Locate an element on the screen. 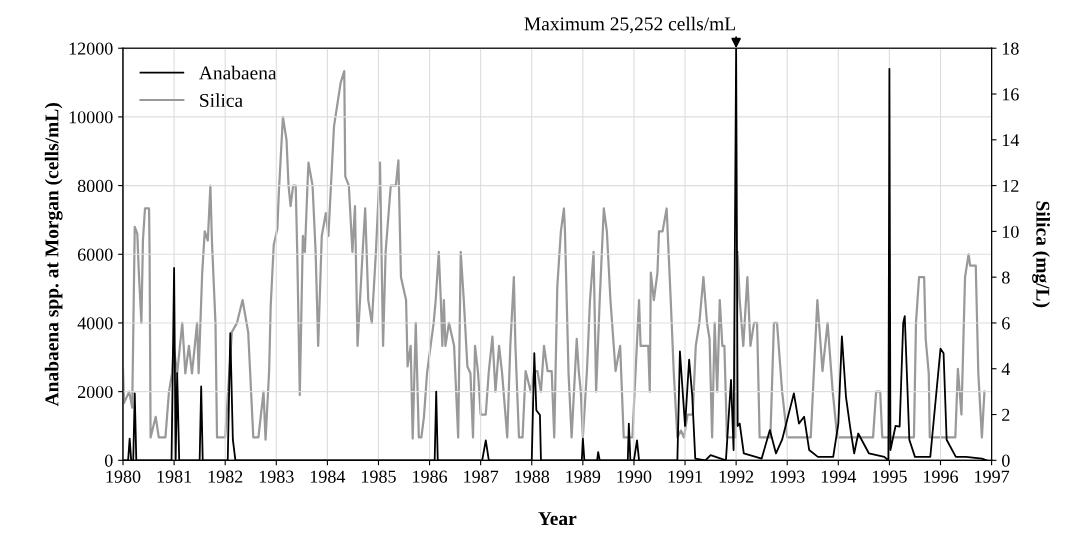 The width and height of the screenshot is (1079, 548). y-tick-label: 4000 is located at coordinates (95, 323).